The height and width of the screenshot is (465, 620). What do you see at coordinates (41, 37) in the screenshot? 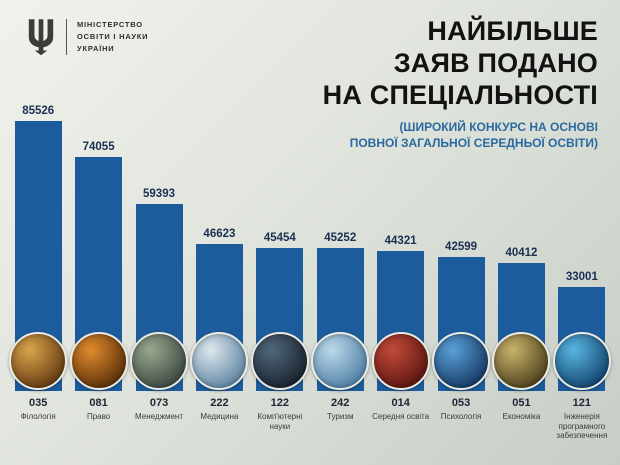
I see `trident-icon` at bounding box center [41, 37].